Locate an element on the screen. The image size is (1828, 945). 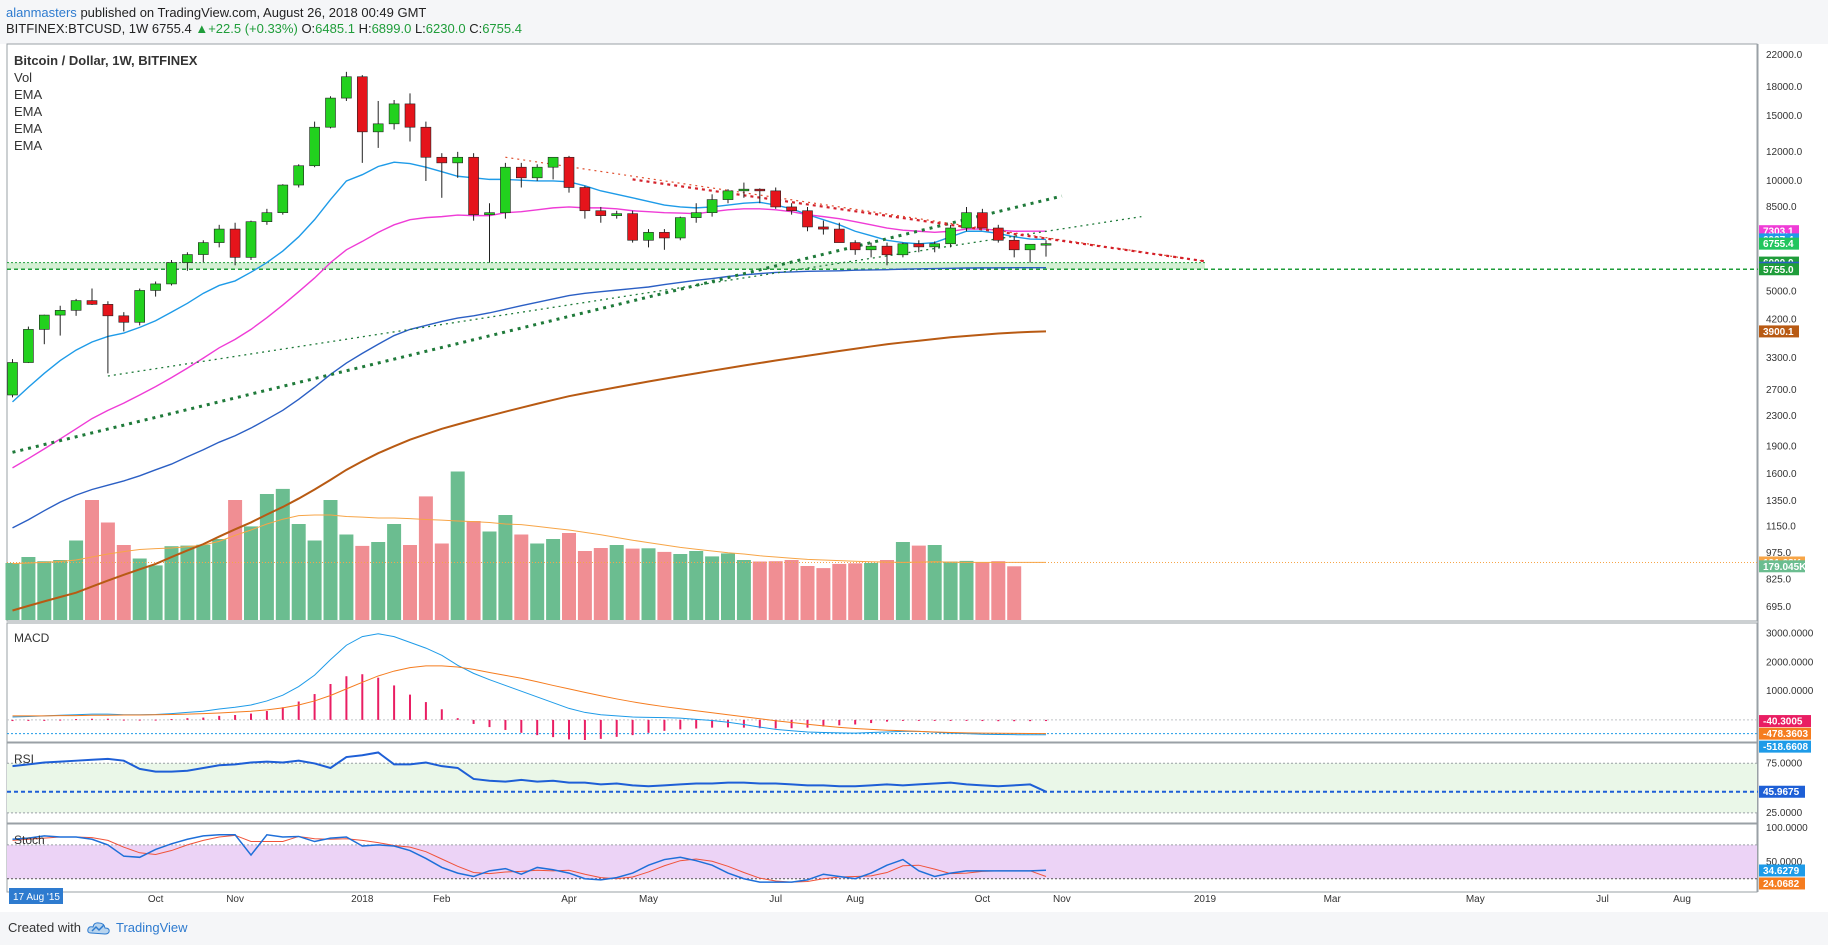
stoch-label: Stoch is located at coordinates (29, 840).